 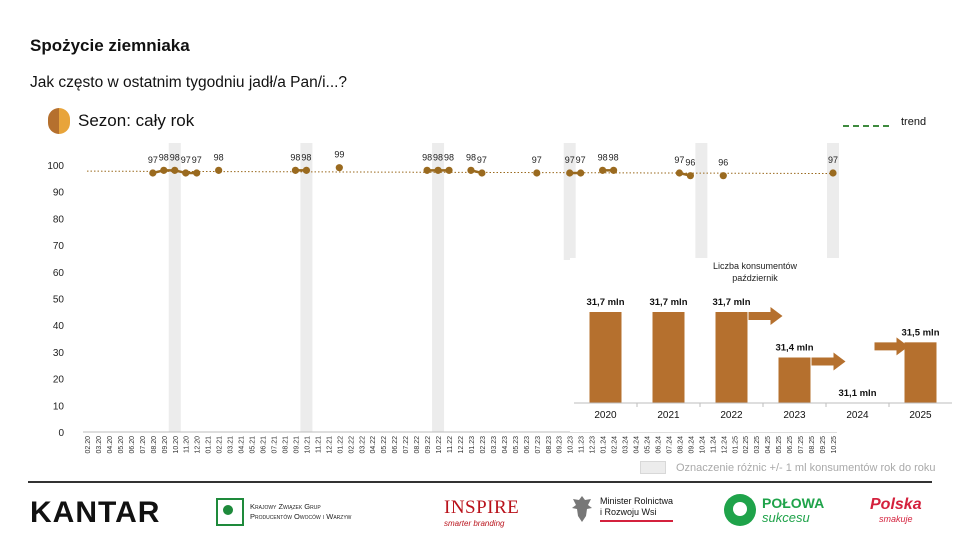 What do you see at coordinates (746, 445) in the screenshot?
I see `x-tick-label: 02.25` at bounding box center [746, 445].